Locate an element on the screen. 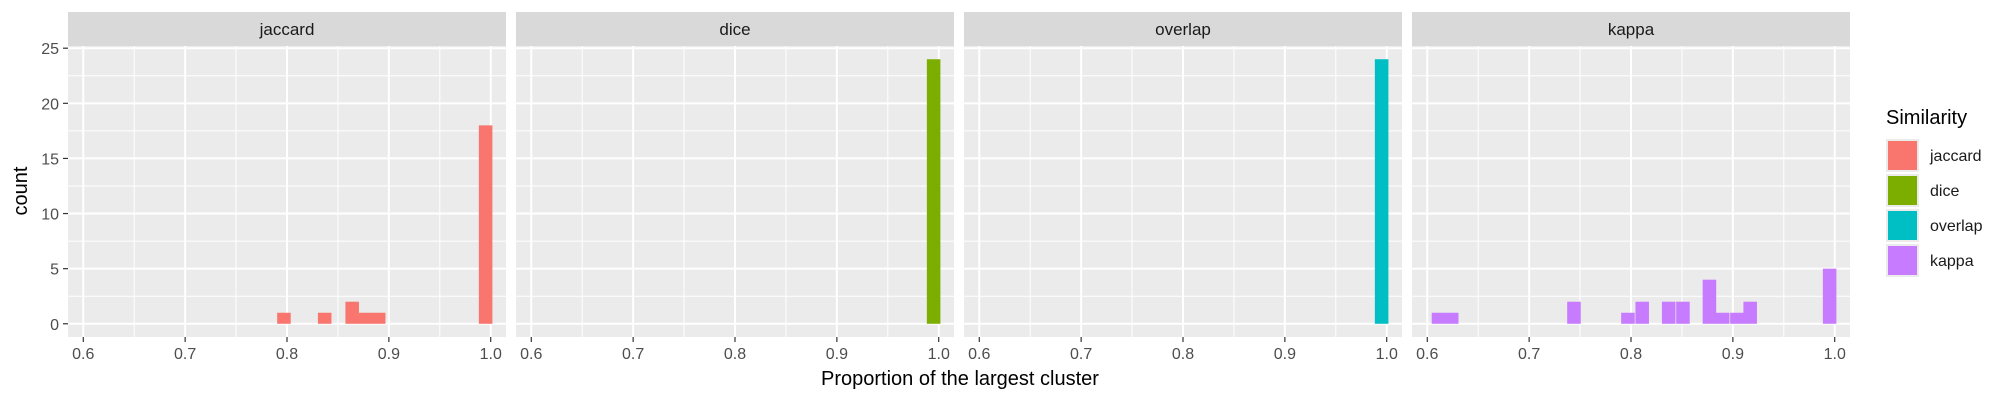 The height and width of the screenshot is (400, 2000). facet-strip-label: kappa is located at coordinates (1631, 29).